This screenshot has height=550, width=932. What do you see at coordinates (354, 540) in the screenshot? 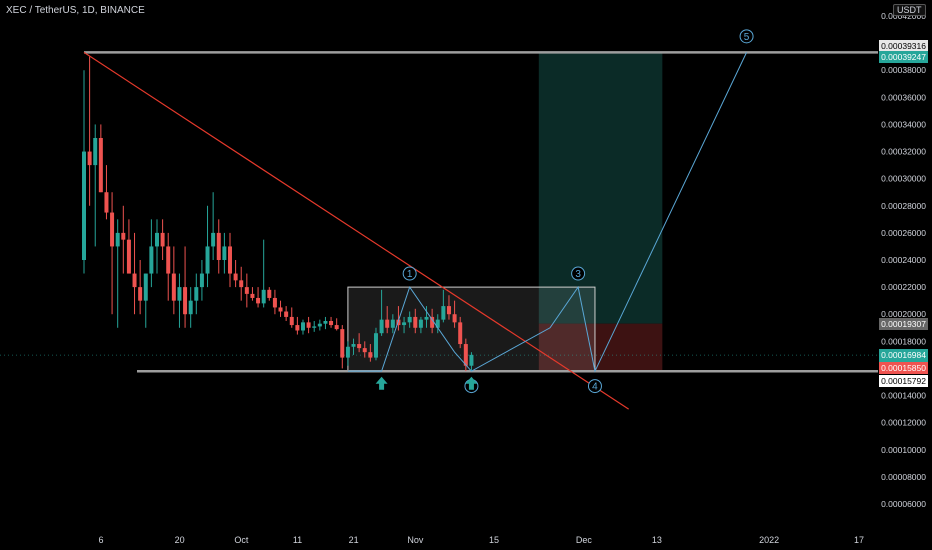
I see `x-tick-label: 21` at bounding box center [354, 540].